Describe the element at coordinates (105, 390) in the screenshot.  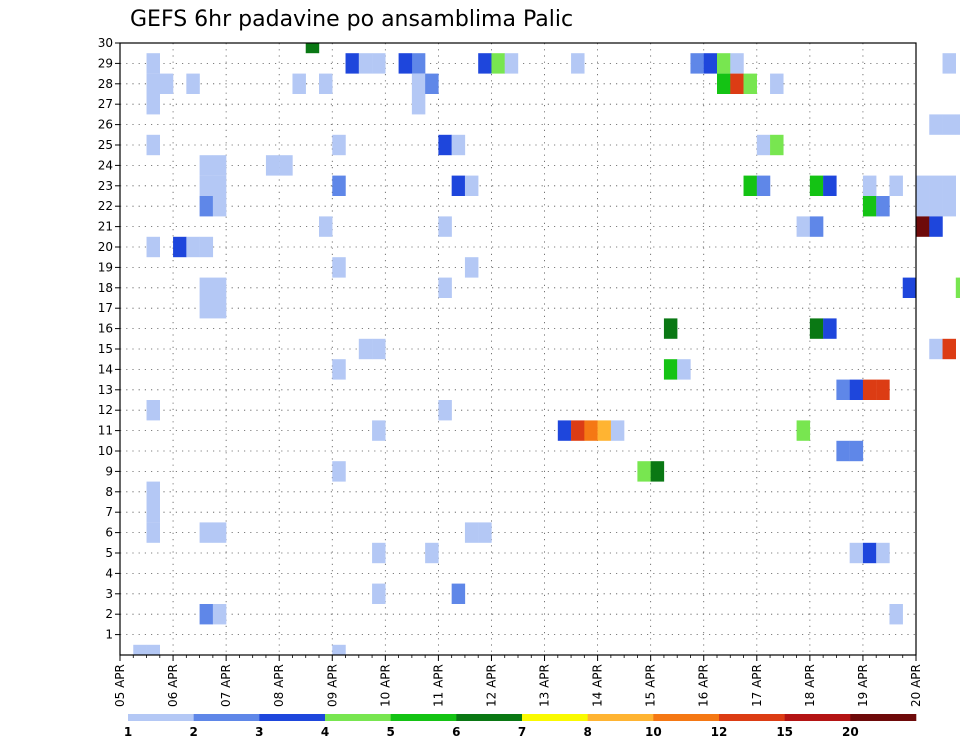
I see `y-tick-label: 13` at that location.